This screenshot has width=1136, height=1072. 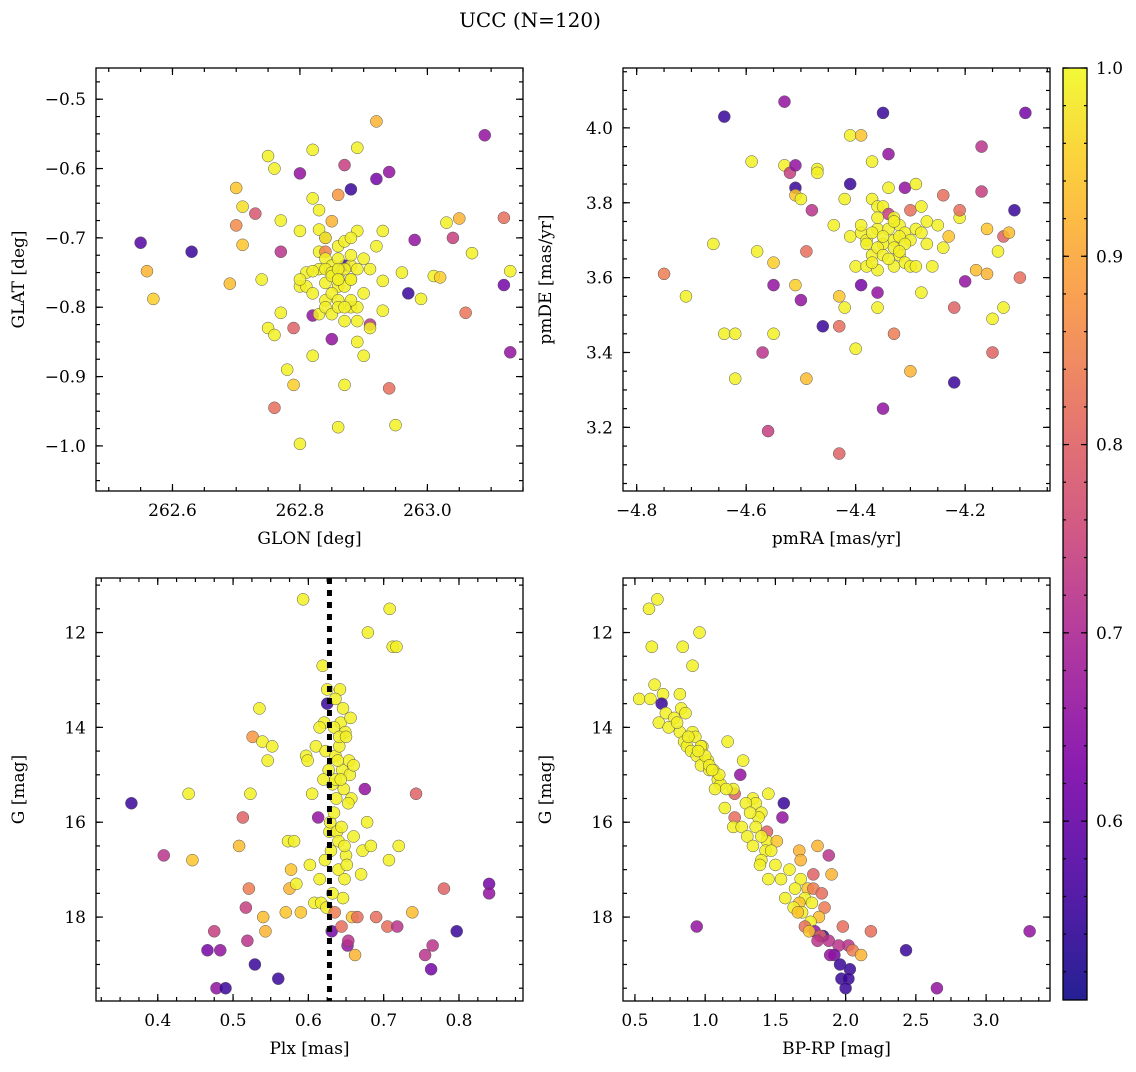 What do you see at coordinates (1109, 822) in the screenshot?
I see `colorbar-tick-label: 0.6` at bounding box center [1109, 822].